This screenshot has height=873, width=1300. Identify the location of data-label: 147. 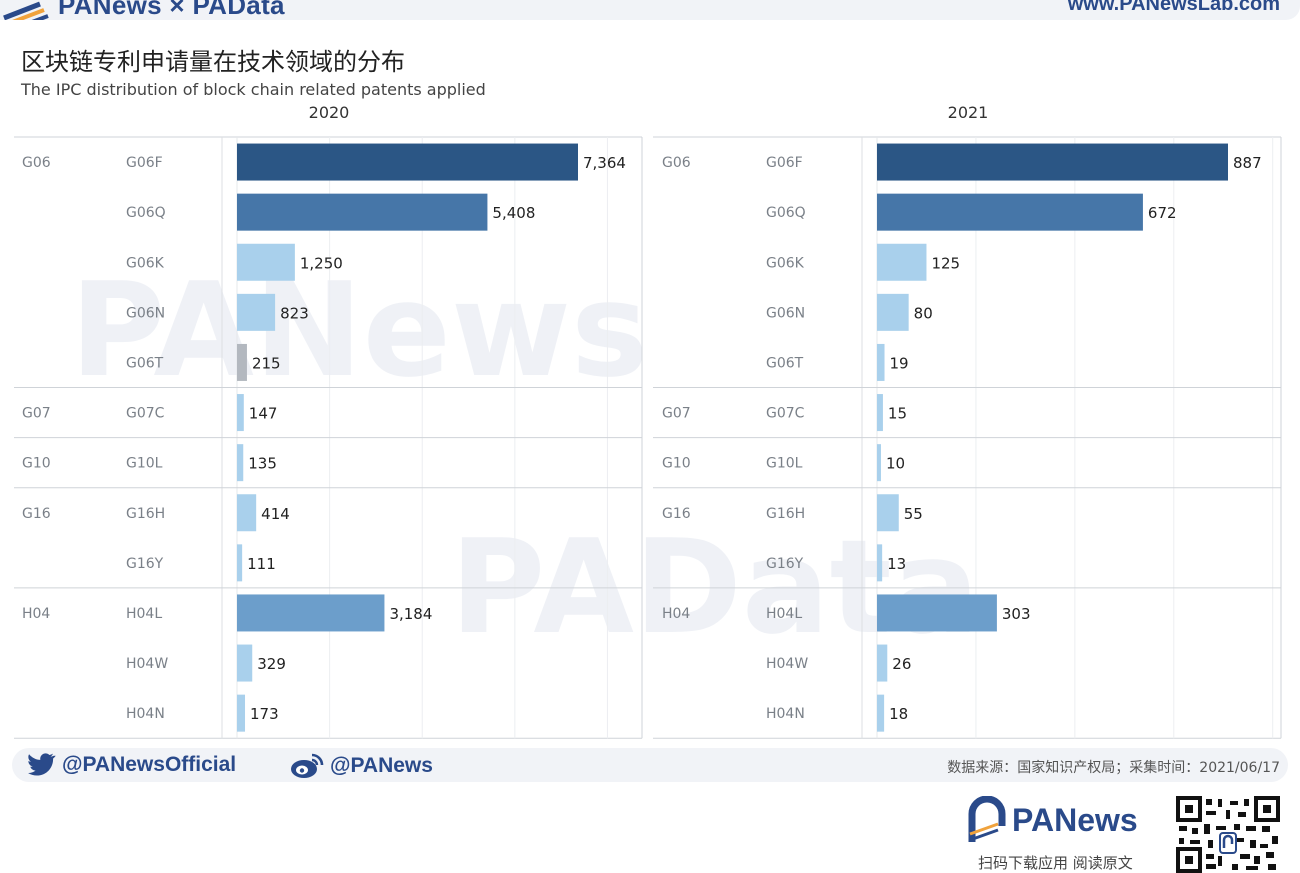
(263, 414).